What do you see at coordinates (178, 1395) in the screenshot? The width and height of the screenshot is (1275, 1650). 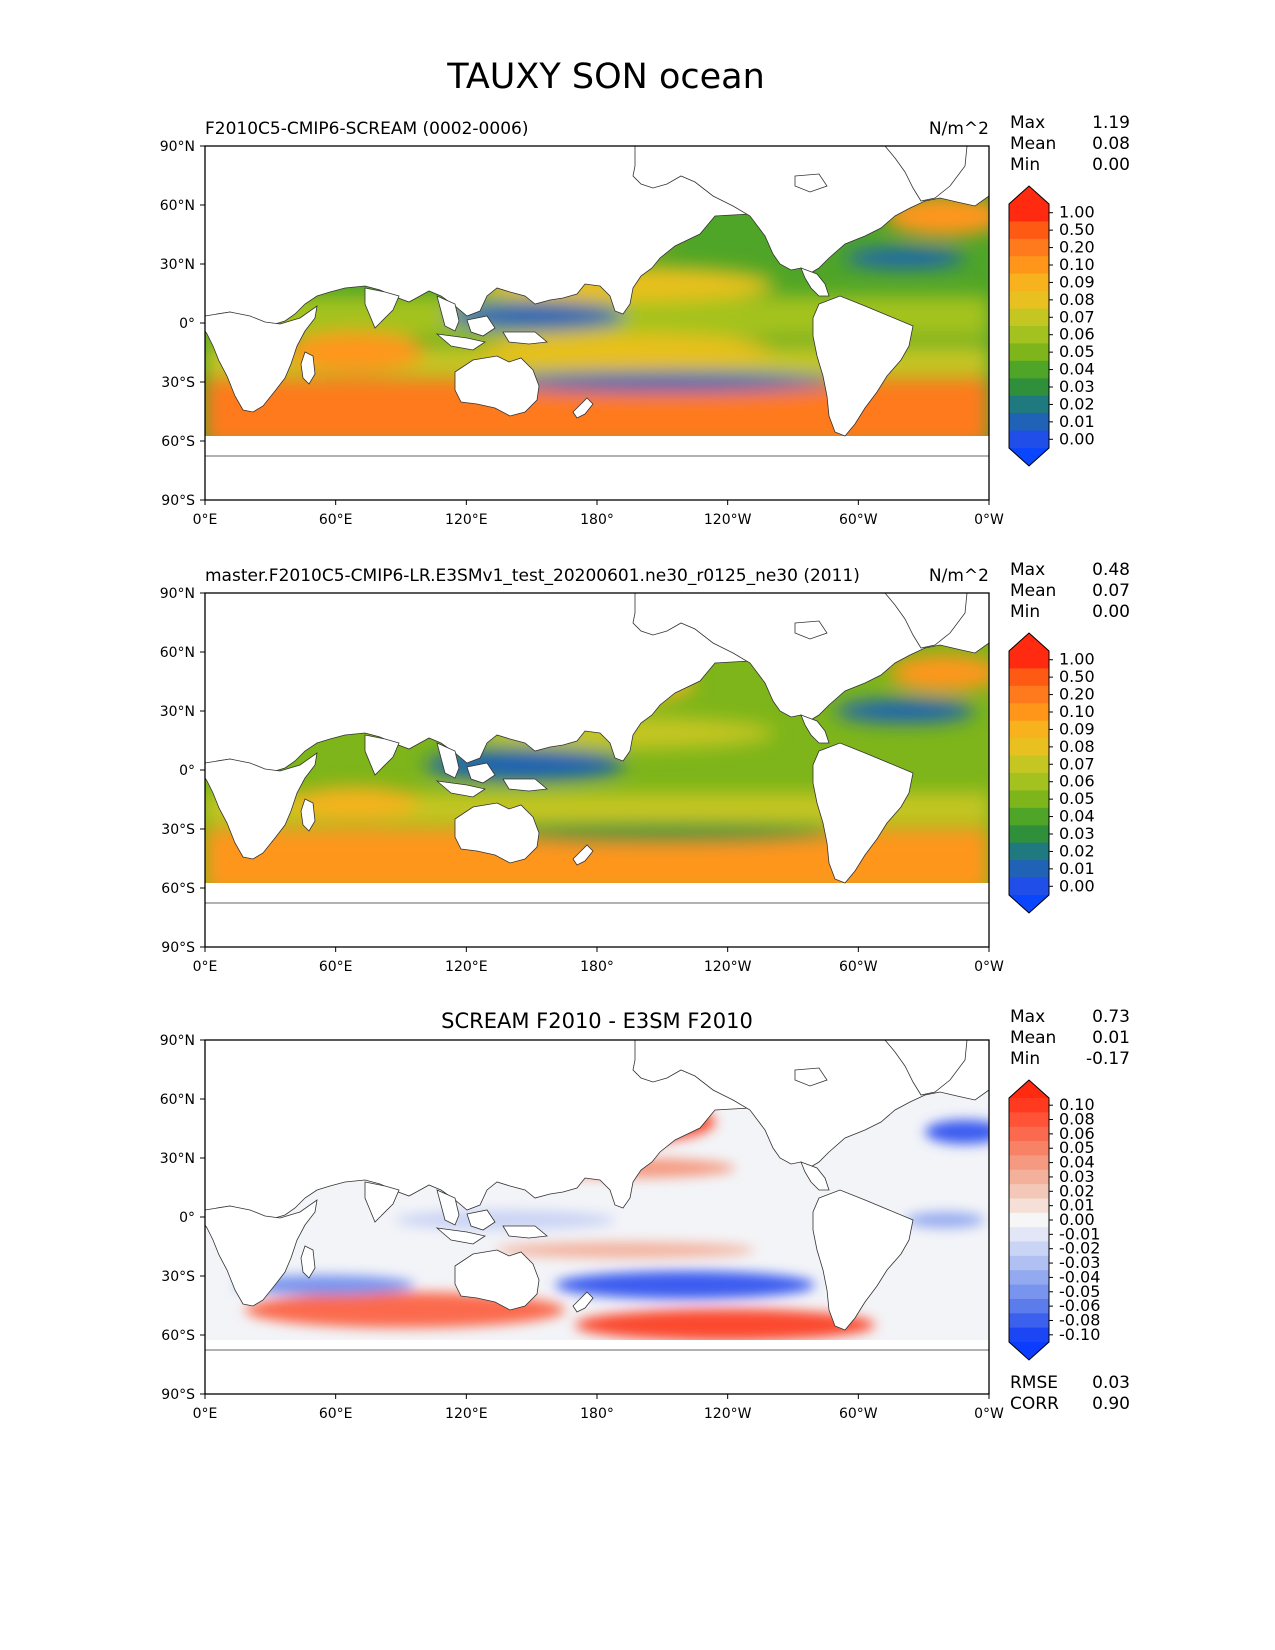 I see `lat-tick-label: 90°S` at bounding box center [178, 1395].